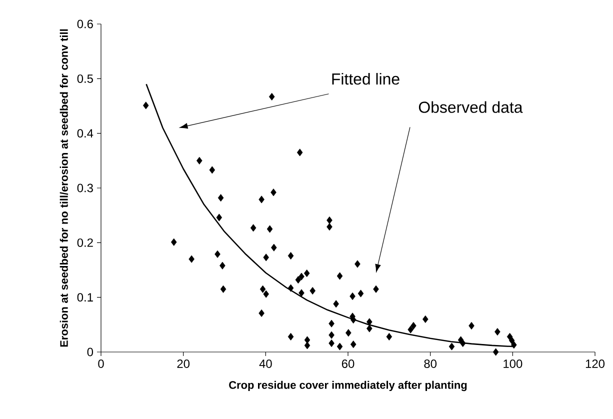 Image resolution: width=613 pixels, height=419 pixels. What do you see at coordinates (366, 78) in the screenshot?
I see `annotation: Fitted line` at bounding box center [366, 78].